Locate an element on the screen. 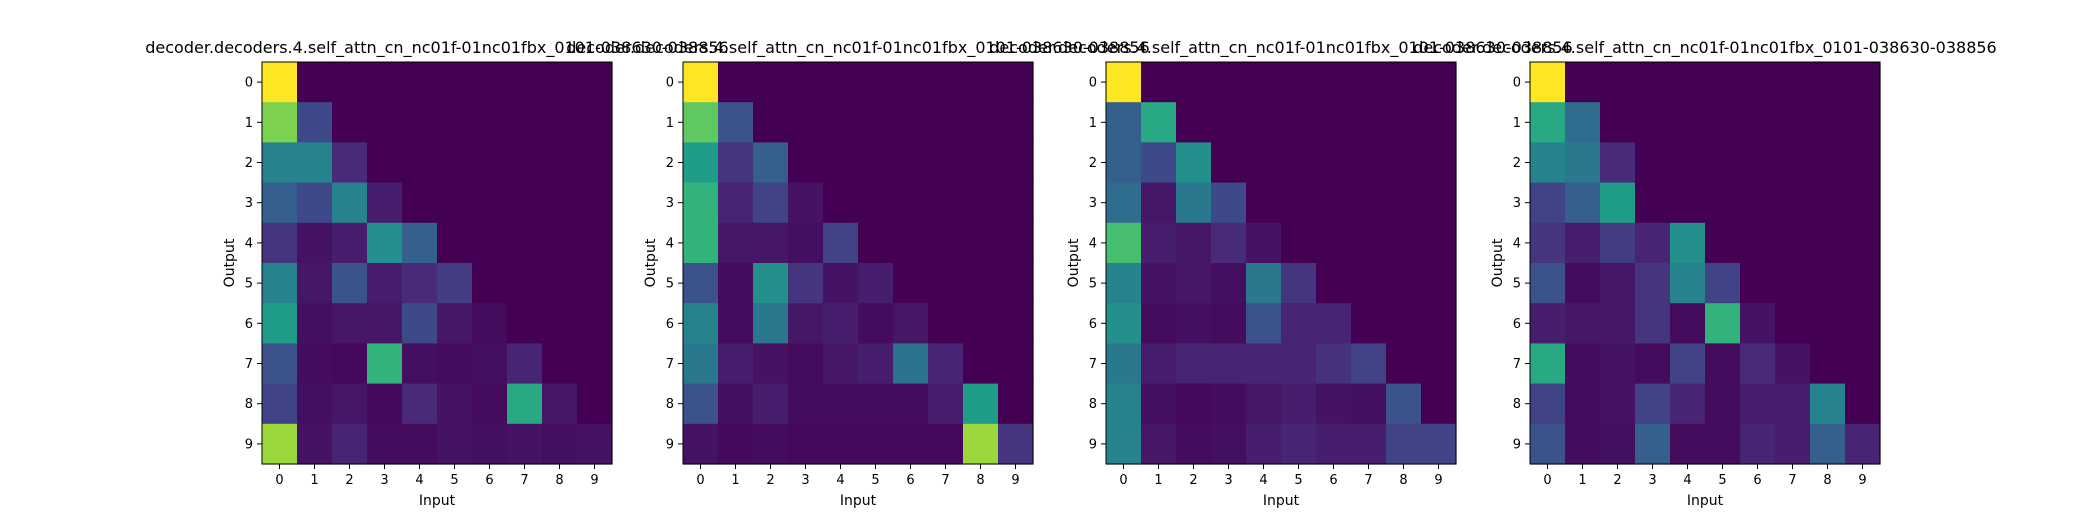 The height and width of the screenshot is (520, 2080). y-tick-label: 0 is located at coordinates (1093, 83).